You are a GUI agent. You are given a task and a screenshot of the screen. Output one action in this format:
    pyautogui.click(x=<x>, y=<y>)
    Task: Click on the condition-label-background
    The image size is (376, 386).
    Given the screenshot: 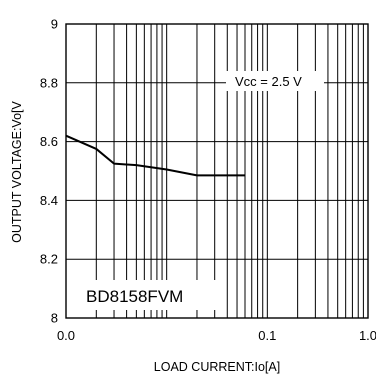 What is the action you would take?
    pyautogui.click(x=275, y=81)
    